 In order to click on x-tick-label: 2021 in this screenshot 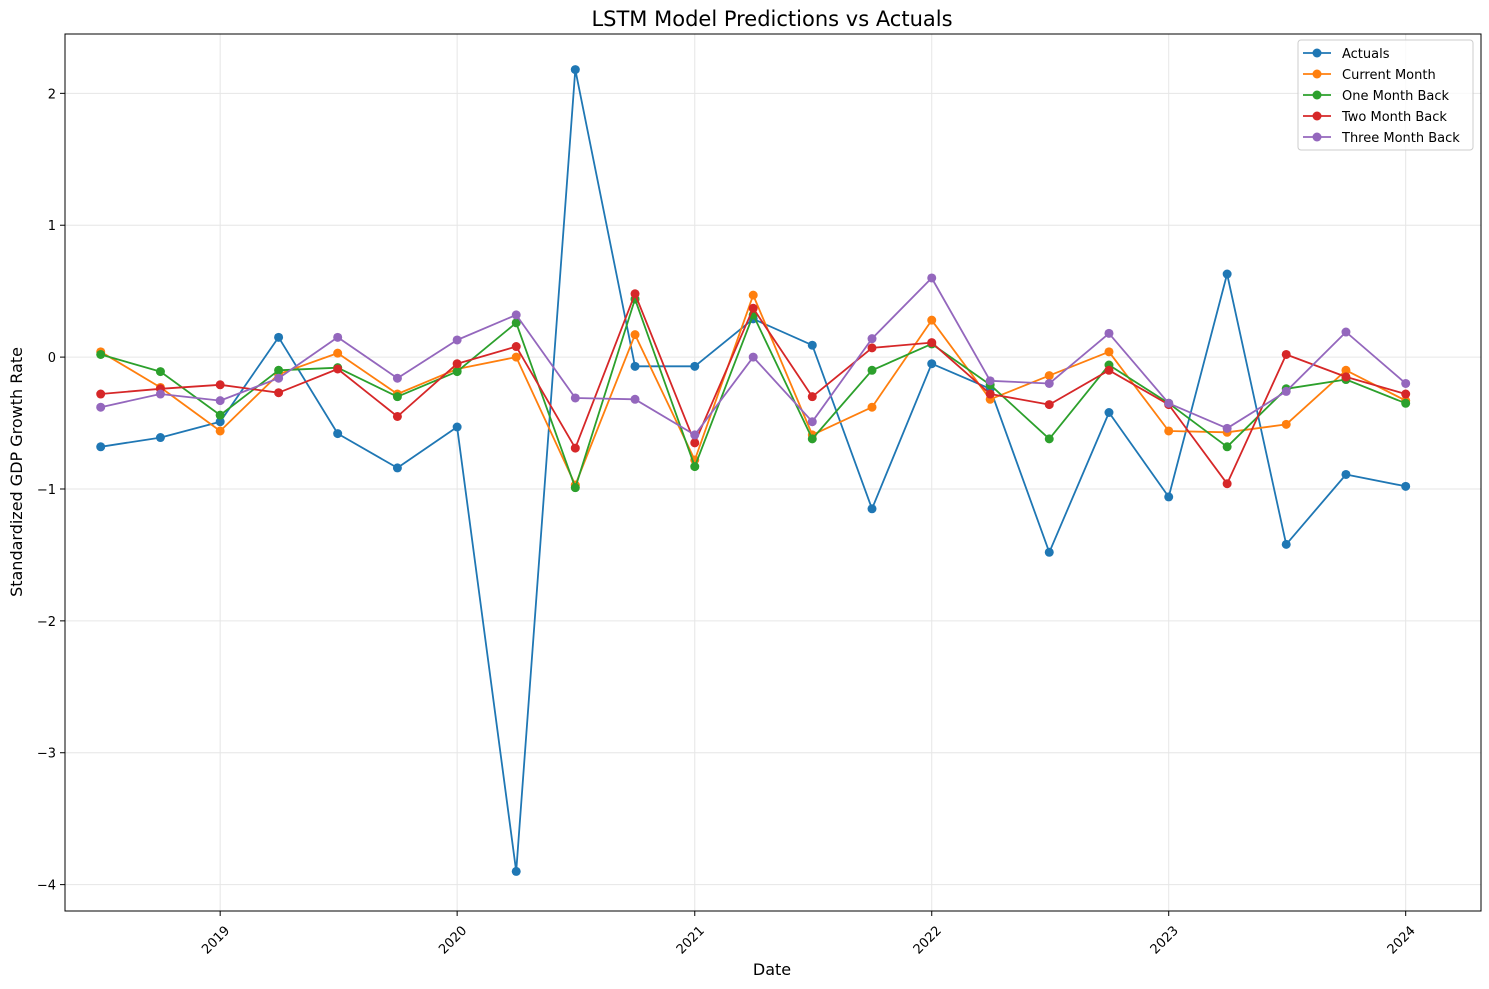, I will do `click(691, 940)`.